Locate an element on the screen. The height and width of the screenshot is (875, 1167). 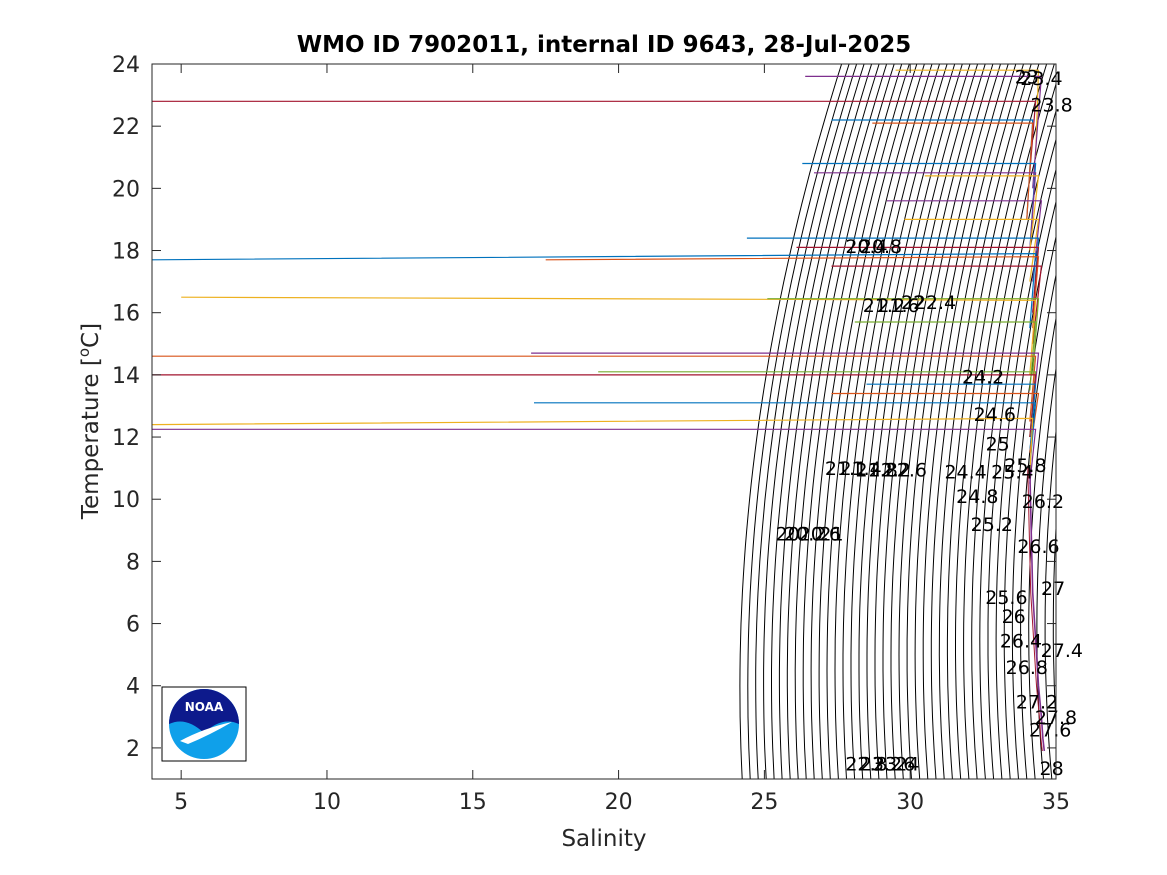
y-tick-label: 16 is located at coordinates (126, 314).